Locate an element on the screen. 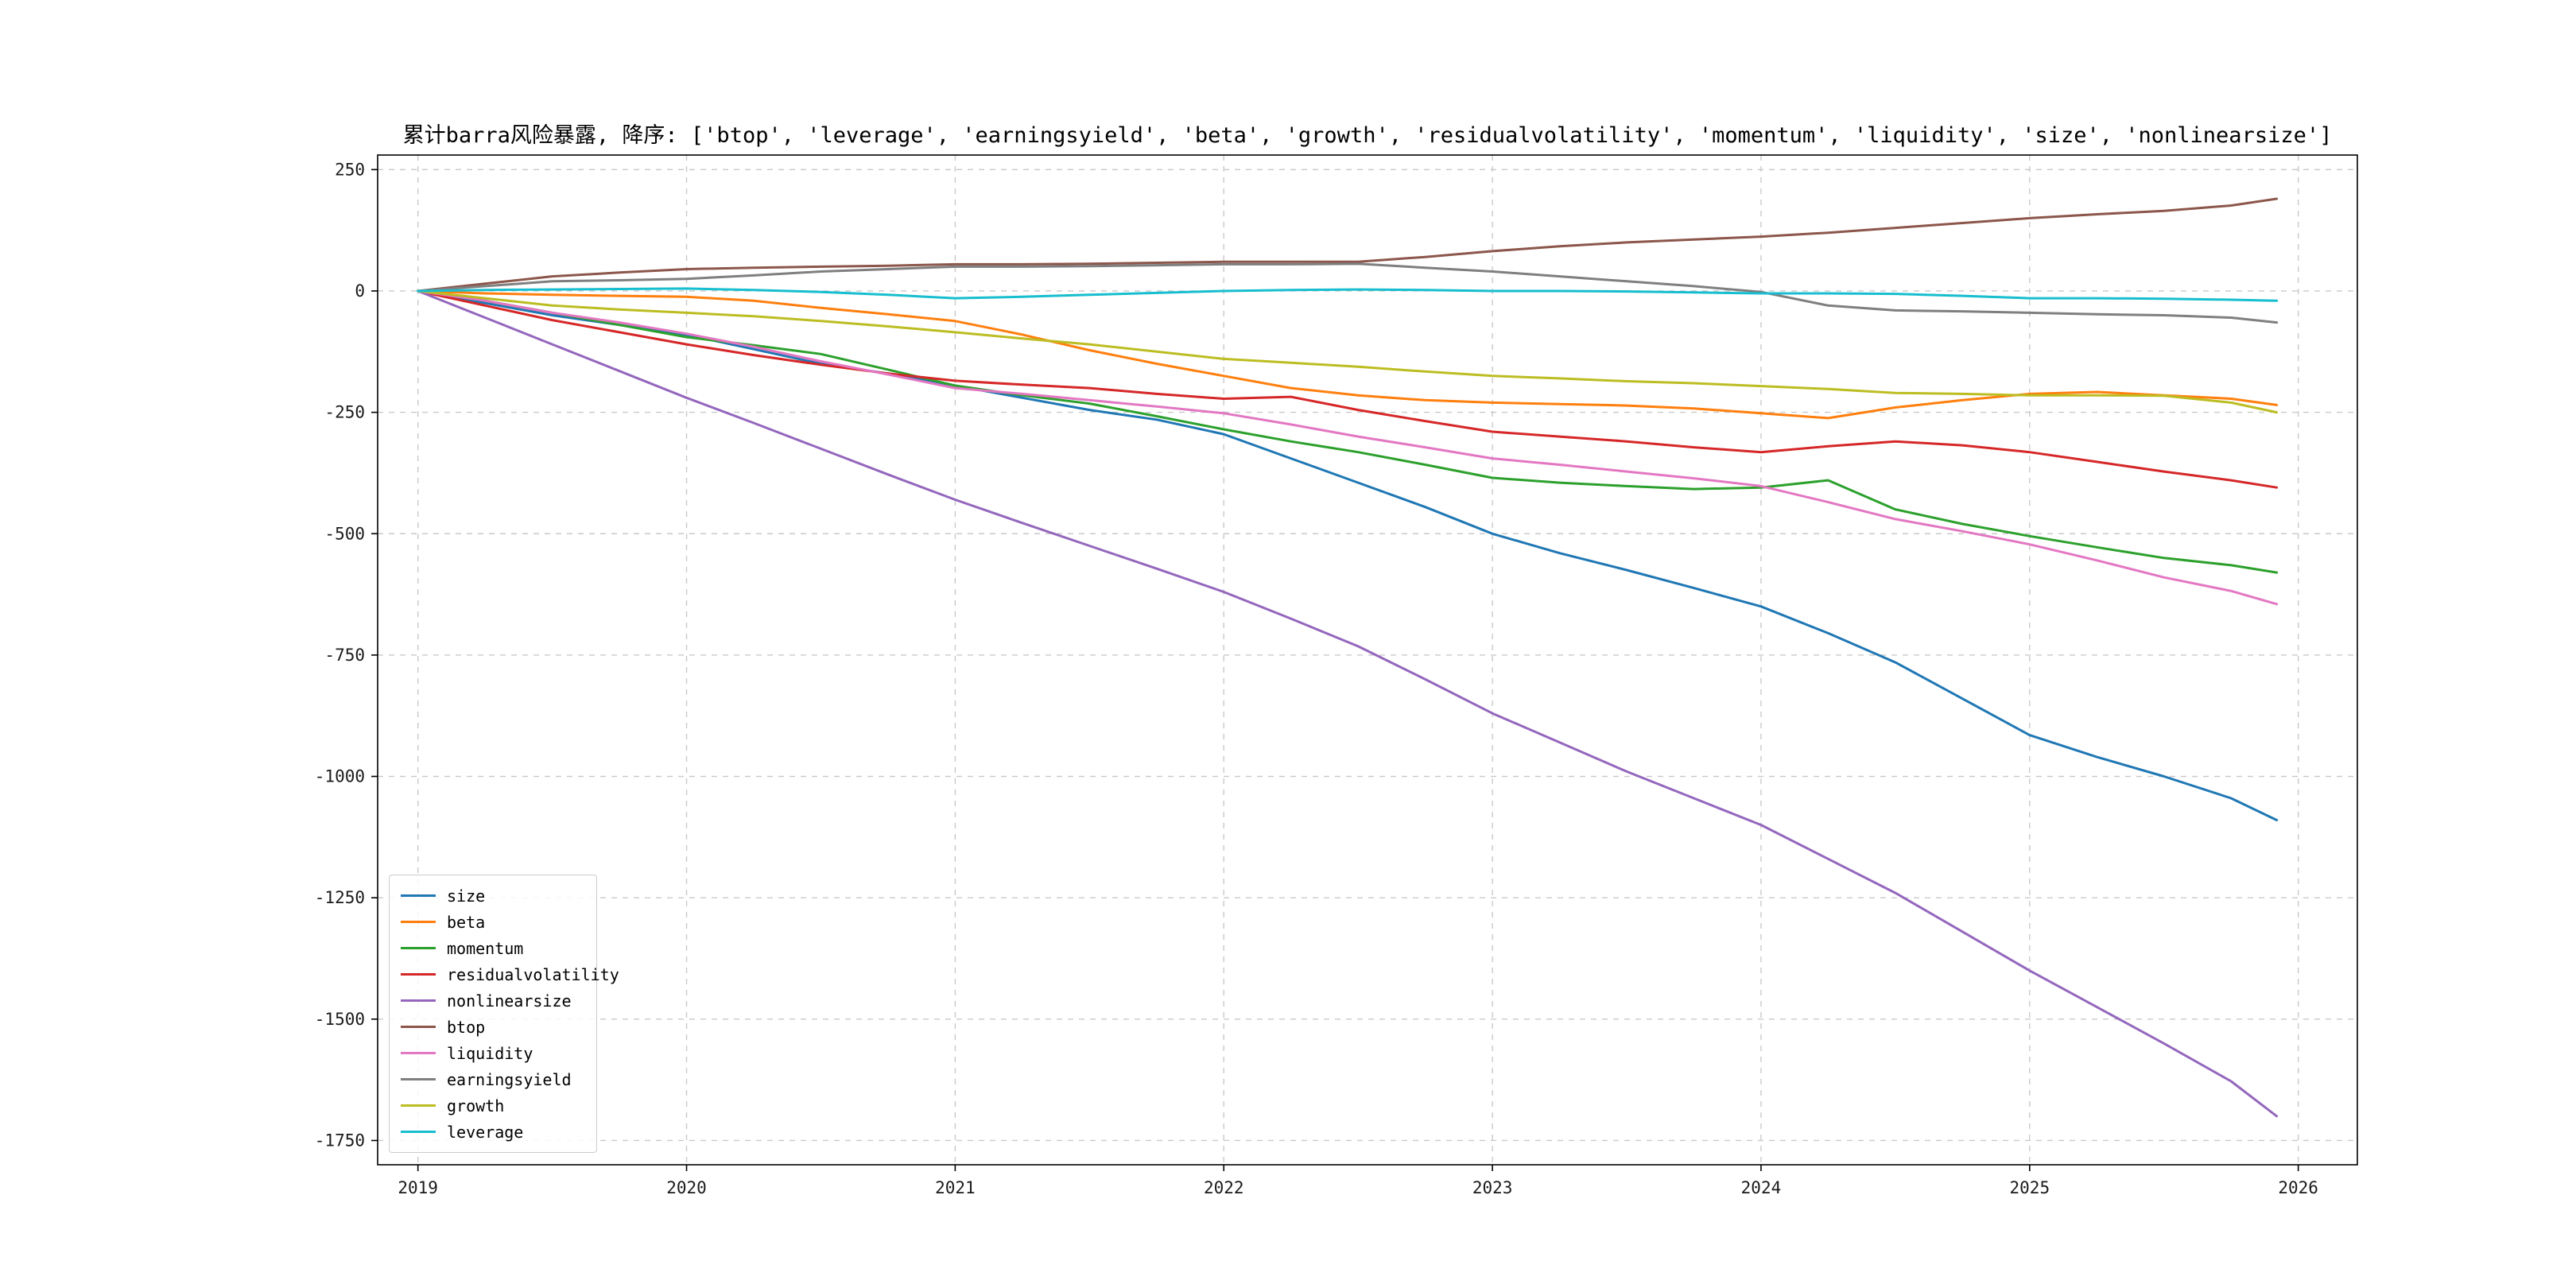 The width and height of the screenshot is (2576, 1288). x-tick-label-2021: 2021 is located at coordinates (956, 1187).